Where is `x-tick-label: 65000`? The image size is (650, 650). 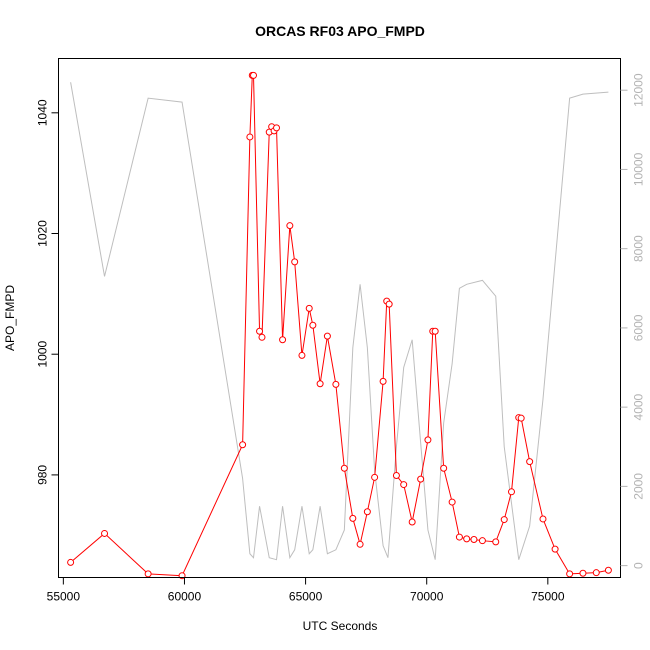
x-tick-label: 65000 is located at coordinates (306, 597).